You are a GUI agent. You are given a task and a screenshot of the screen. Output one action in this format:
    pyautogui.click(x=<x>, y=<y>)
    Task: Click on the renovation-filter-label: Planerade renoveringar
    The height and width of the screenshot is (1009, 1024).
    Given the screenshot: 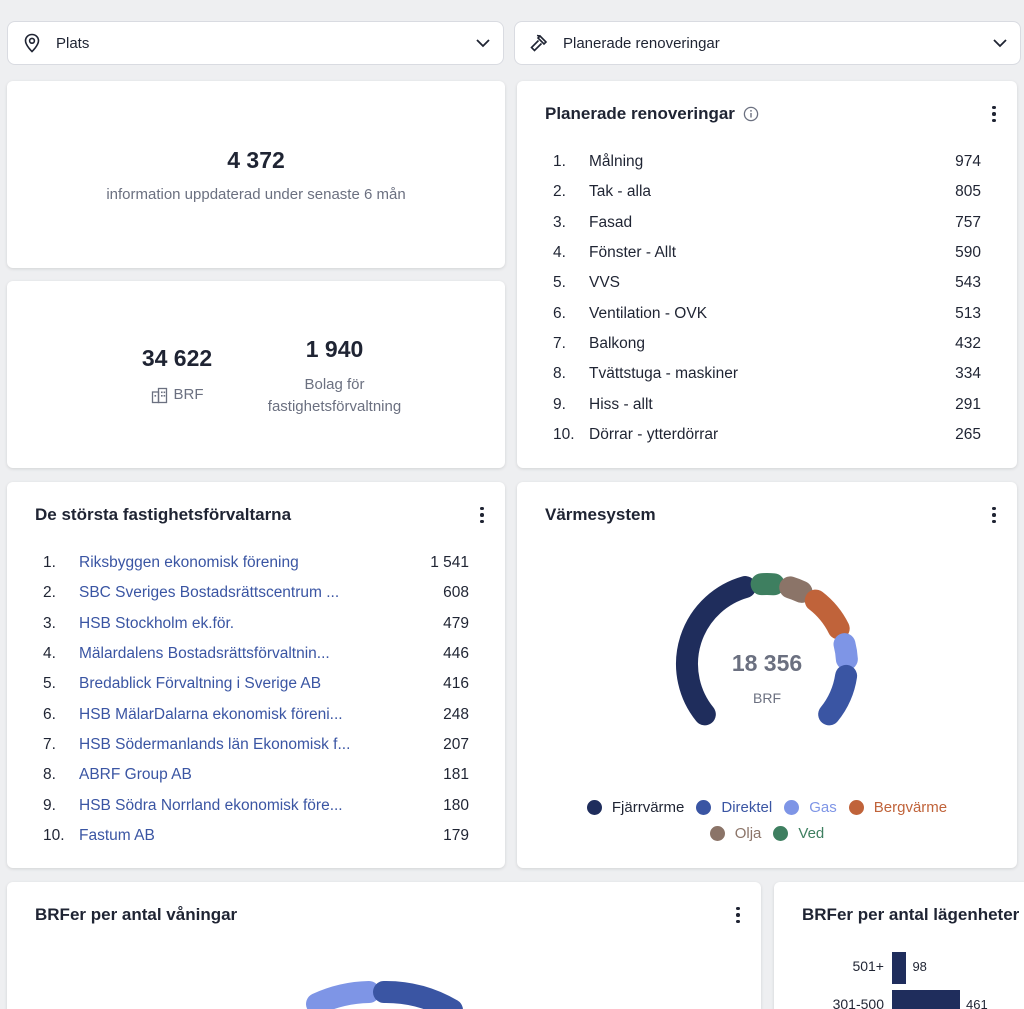 What is the action you would take?
    pyautogui.click(x=641, y=43)
    